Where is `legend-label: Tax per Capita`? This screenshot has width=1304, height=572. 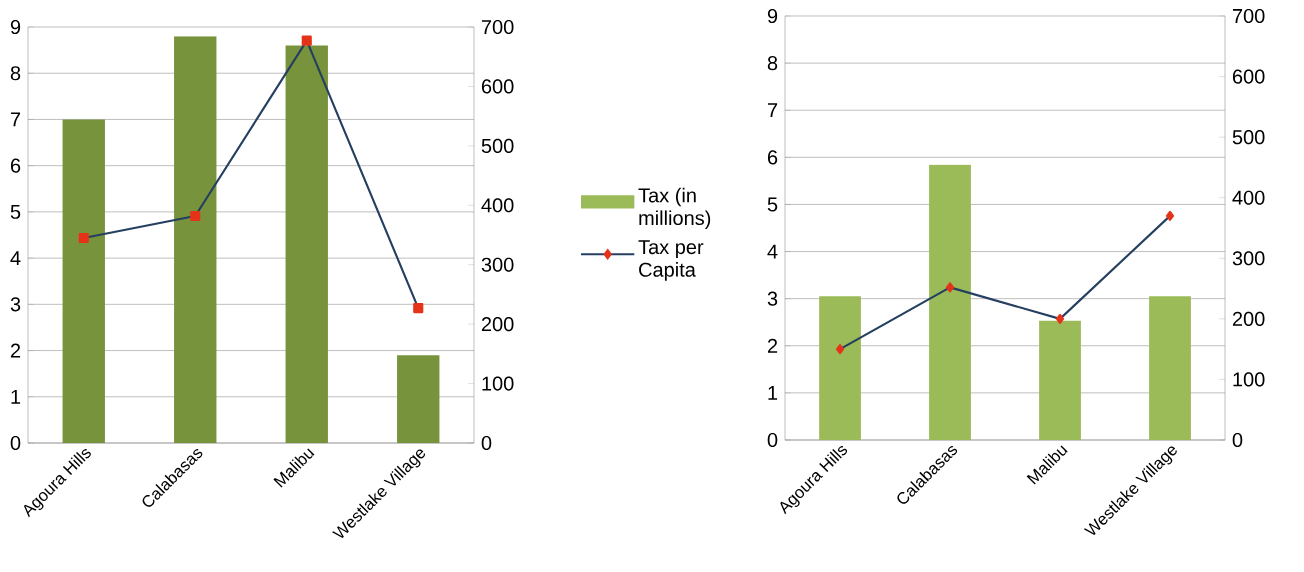
legend-label: Tax per Capita is located at coordinates (671, 260).